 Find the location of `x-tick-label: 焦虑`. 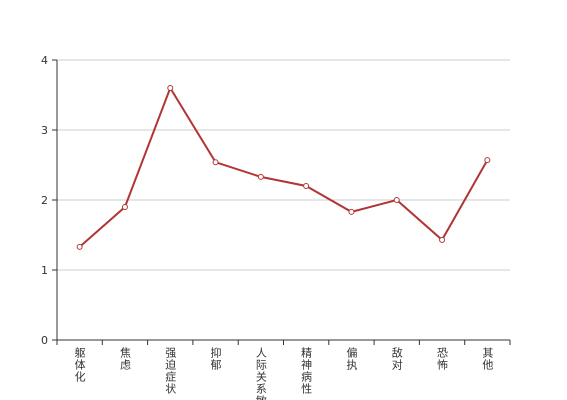

x-tick-label: 焦虑 is located at coordinates (124, 359).